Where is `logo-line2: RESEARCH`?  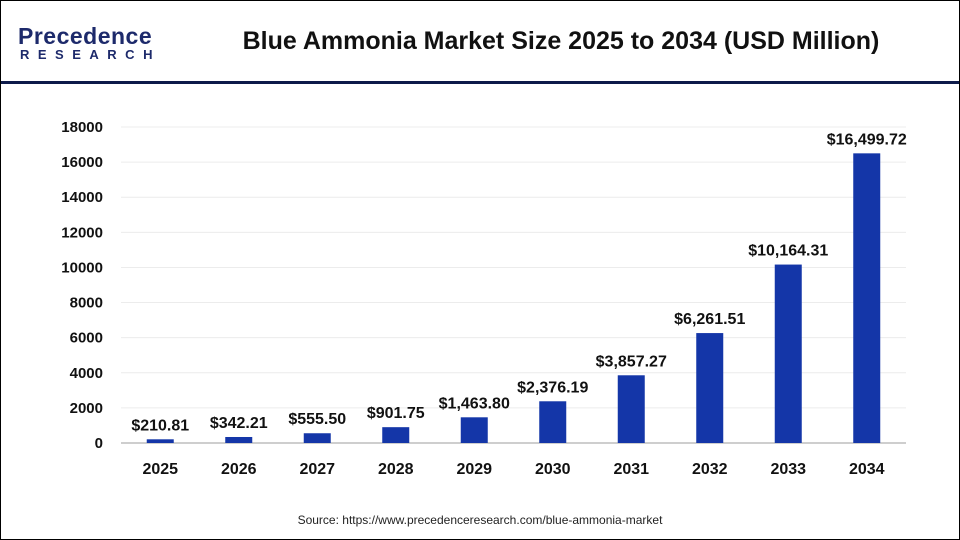 logo-line2: RESEARCH is located at coordinates (90, 54).